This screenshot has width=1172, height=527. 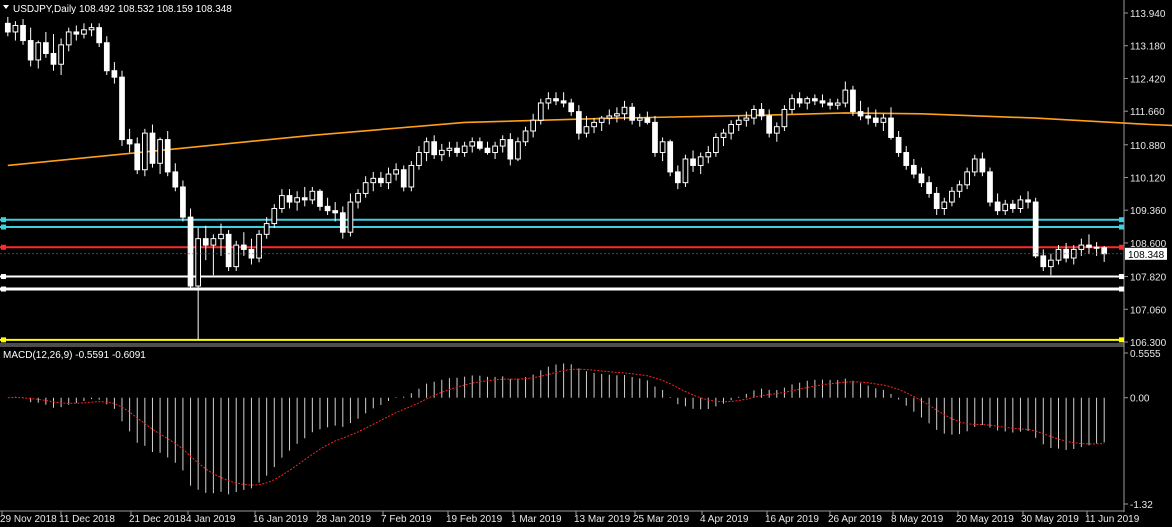 I want to click on price-tick-label: 111.660, so click(x=1147, y=112).